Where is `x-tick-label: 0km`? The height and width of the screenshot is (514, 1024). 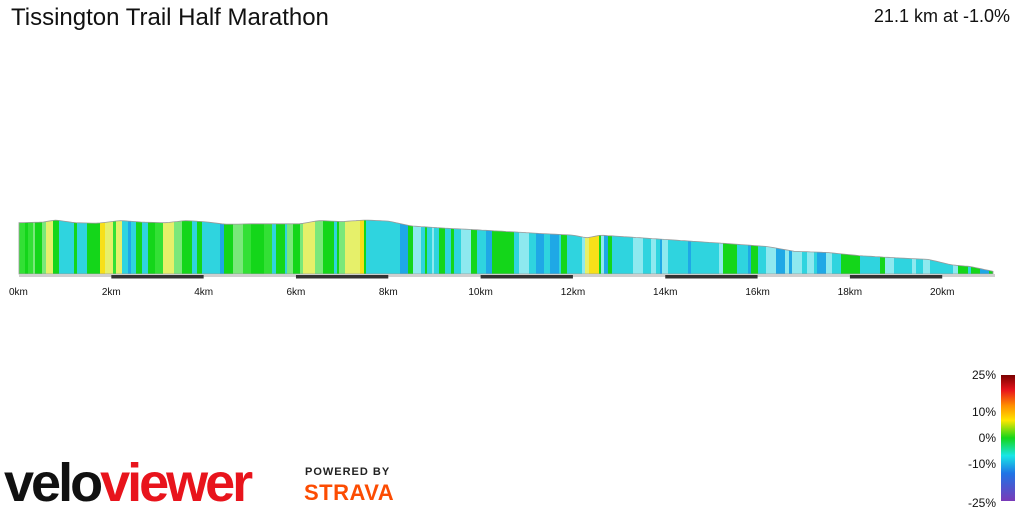 x-tick-label: 0km is located at coordinates (18, 292).